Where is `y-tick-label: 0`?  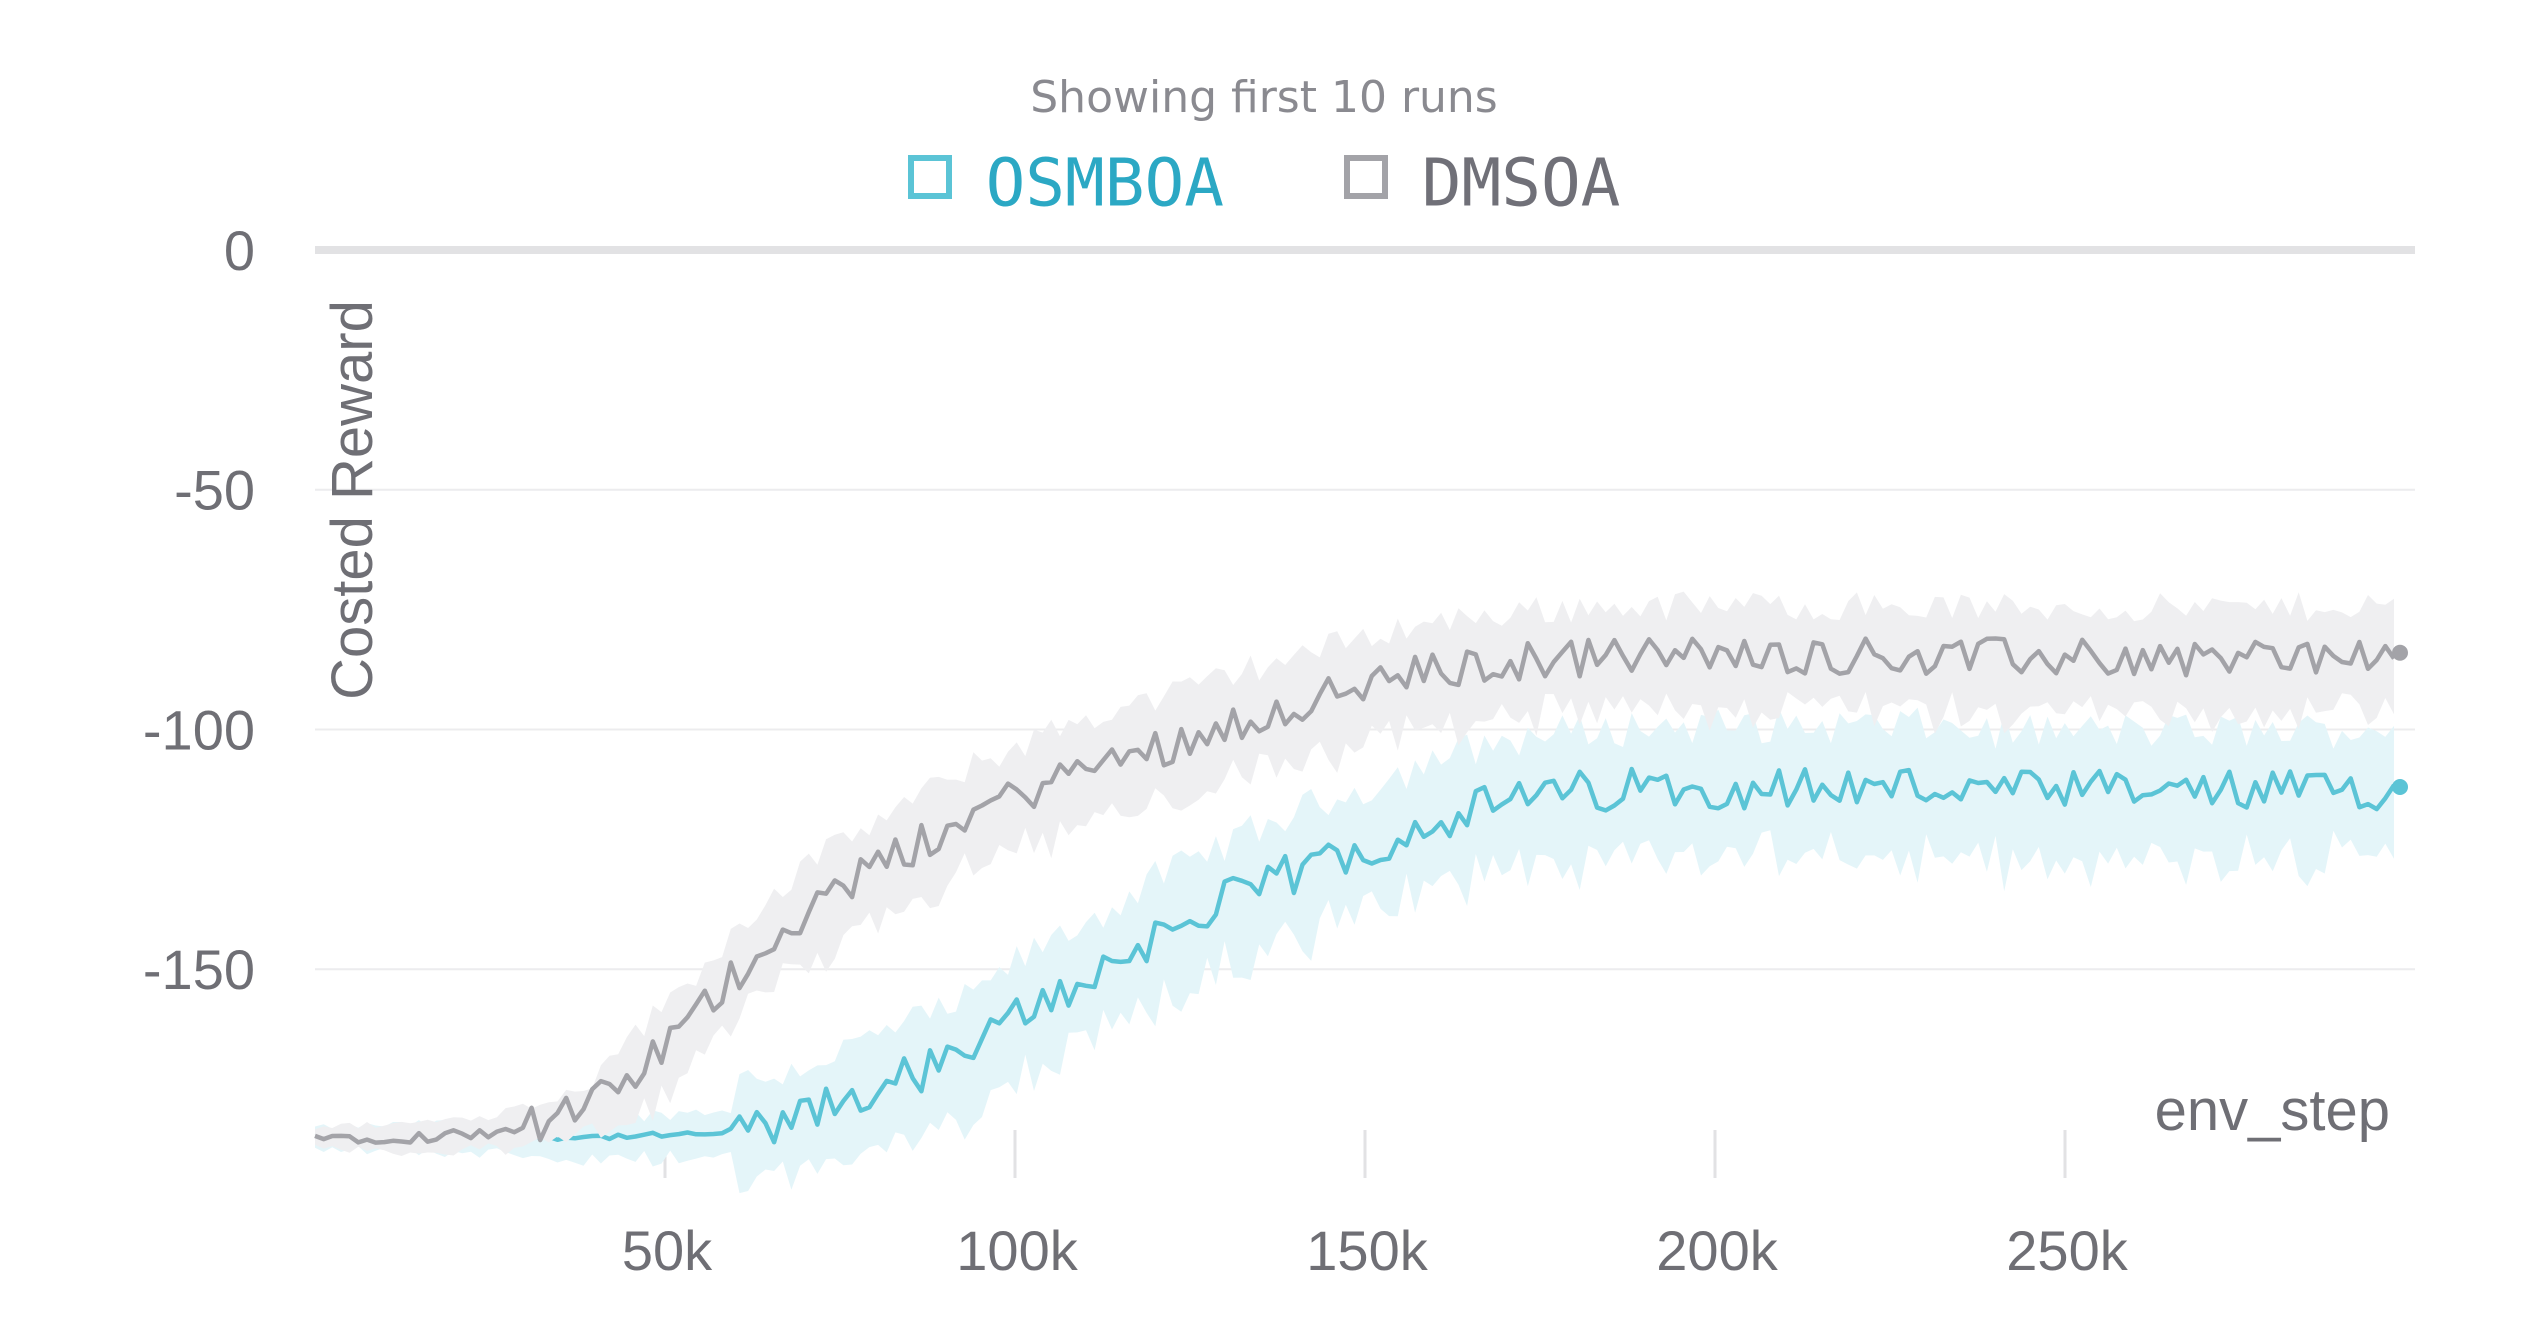
y-tick-label: 0 is located at coordinates (239, 250).